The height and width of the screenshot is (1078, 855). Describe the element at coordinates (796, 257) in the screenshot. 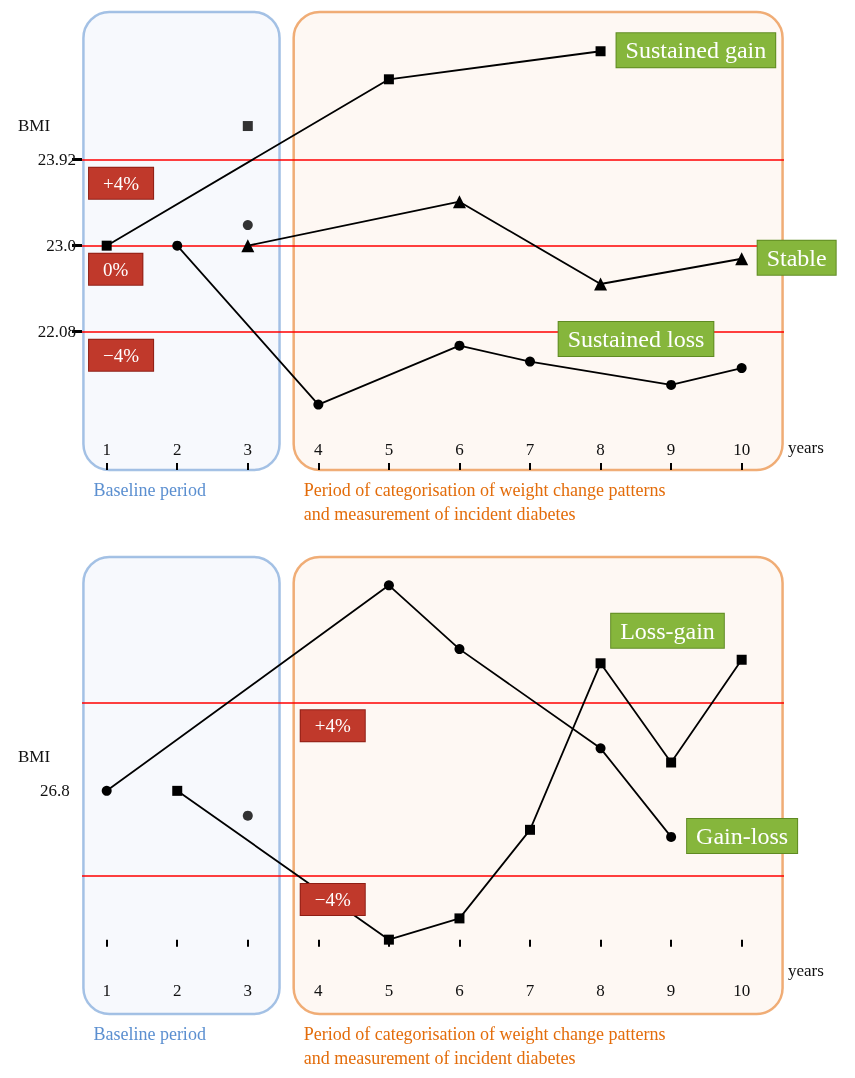

I see `series-label: Stable` at that location.